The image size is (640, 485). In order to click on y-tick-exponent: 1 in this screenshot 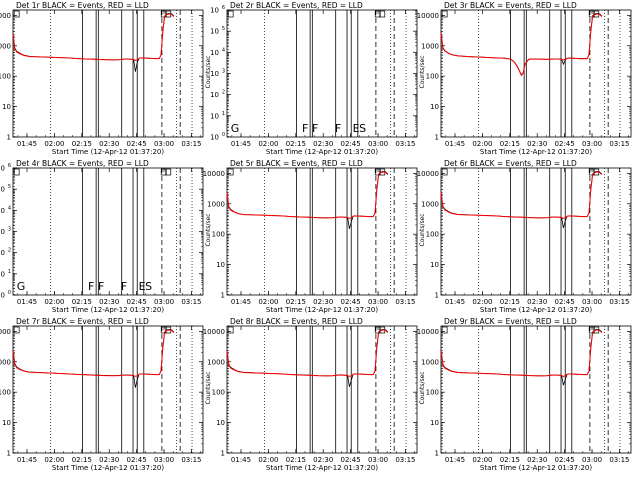, I will do `click(223, 114)`.